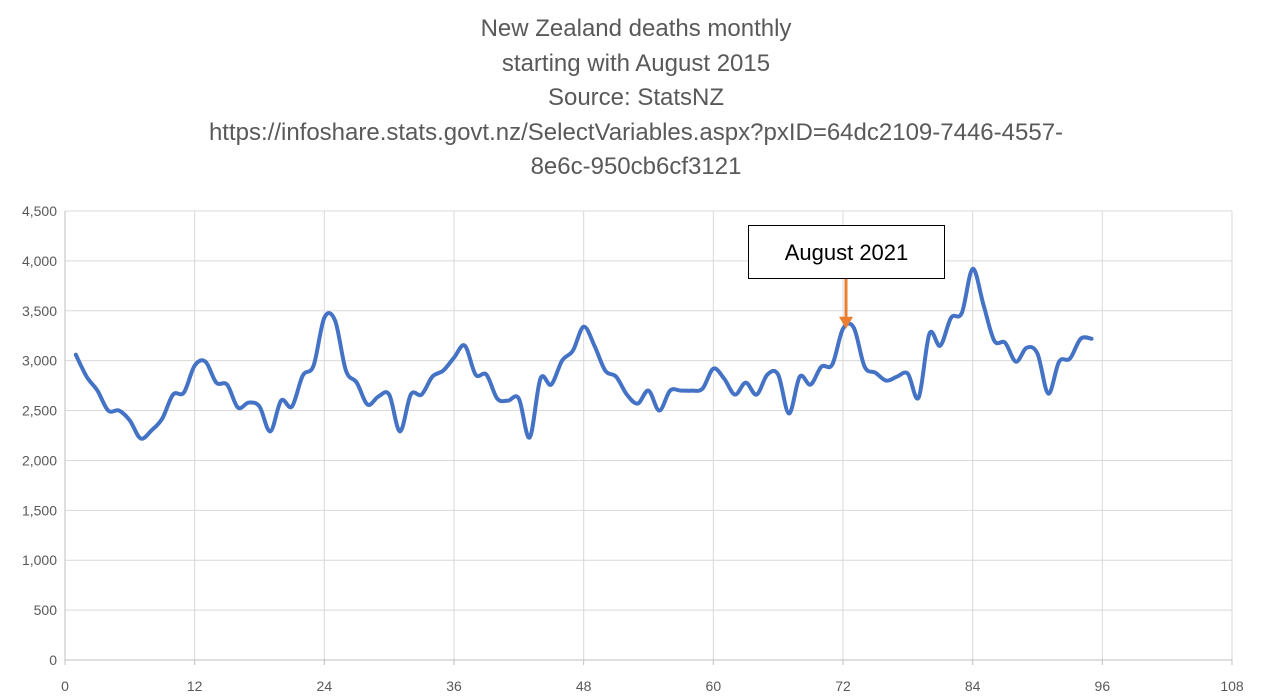  Describe the element at coordinates (454, 686) in the screenshot. I see `x-tick-label: 36` at that location.